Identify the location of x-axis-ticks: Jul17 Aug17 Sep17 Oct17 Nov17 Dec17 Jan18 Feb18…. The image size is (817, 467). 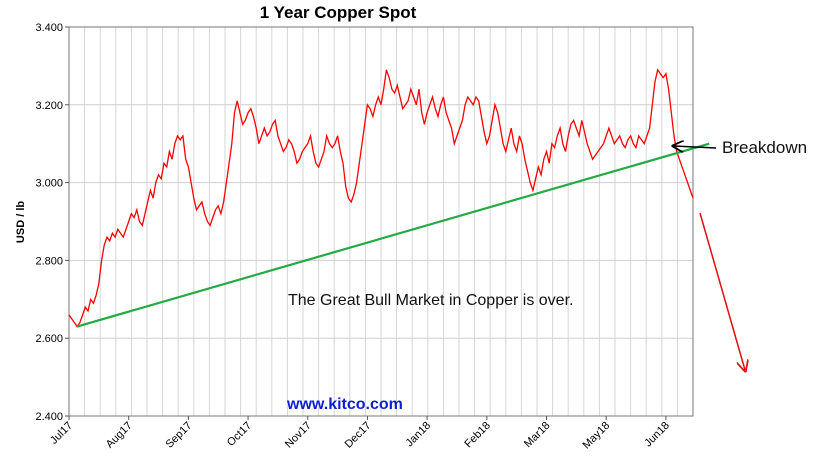
(360, 433).